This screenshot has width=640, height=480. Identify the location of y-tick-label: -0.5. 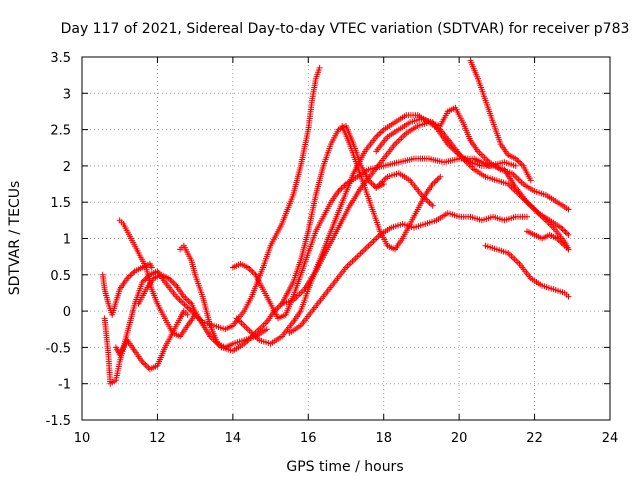
(58, 348).